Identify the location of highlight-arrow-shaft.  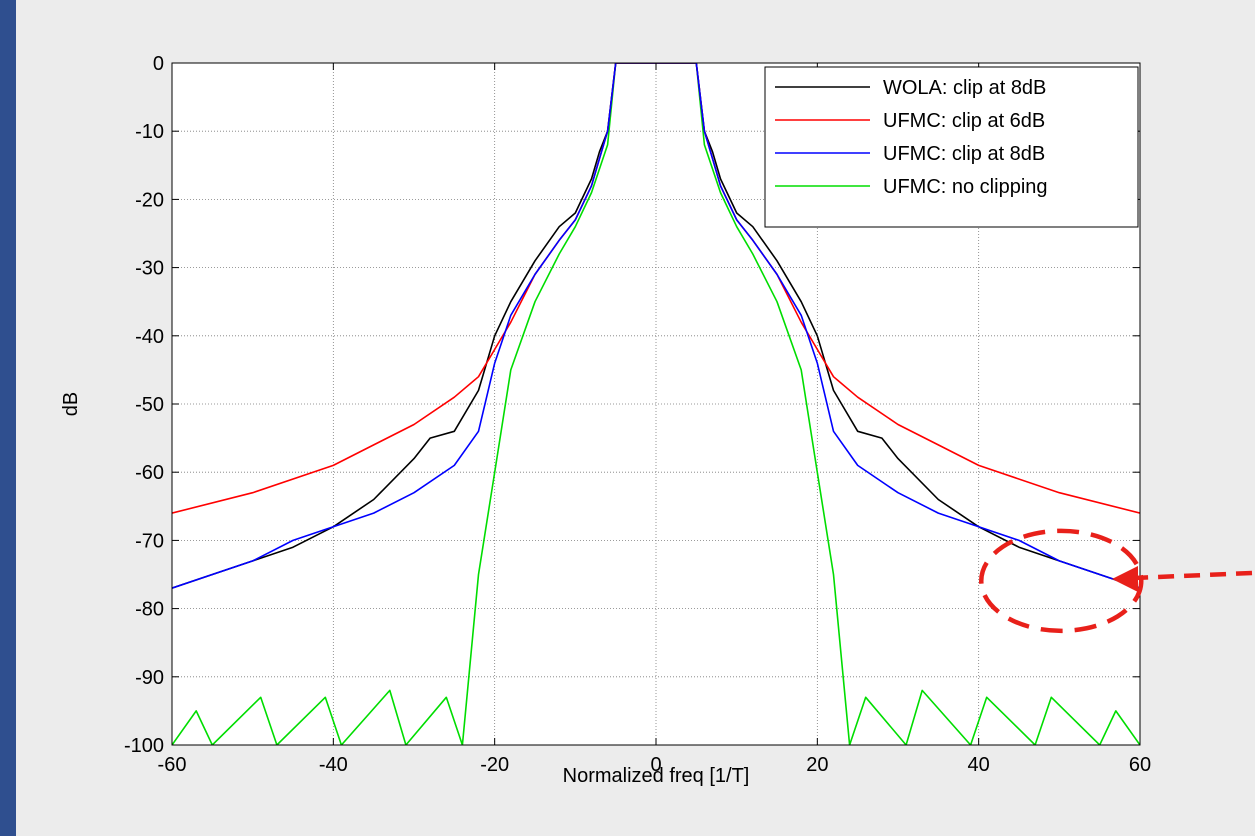
(1193, 575).